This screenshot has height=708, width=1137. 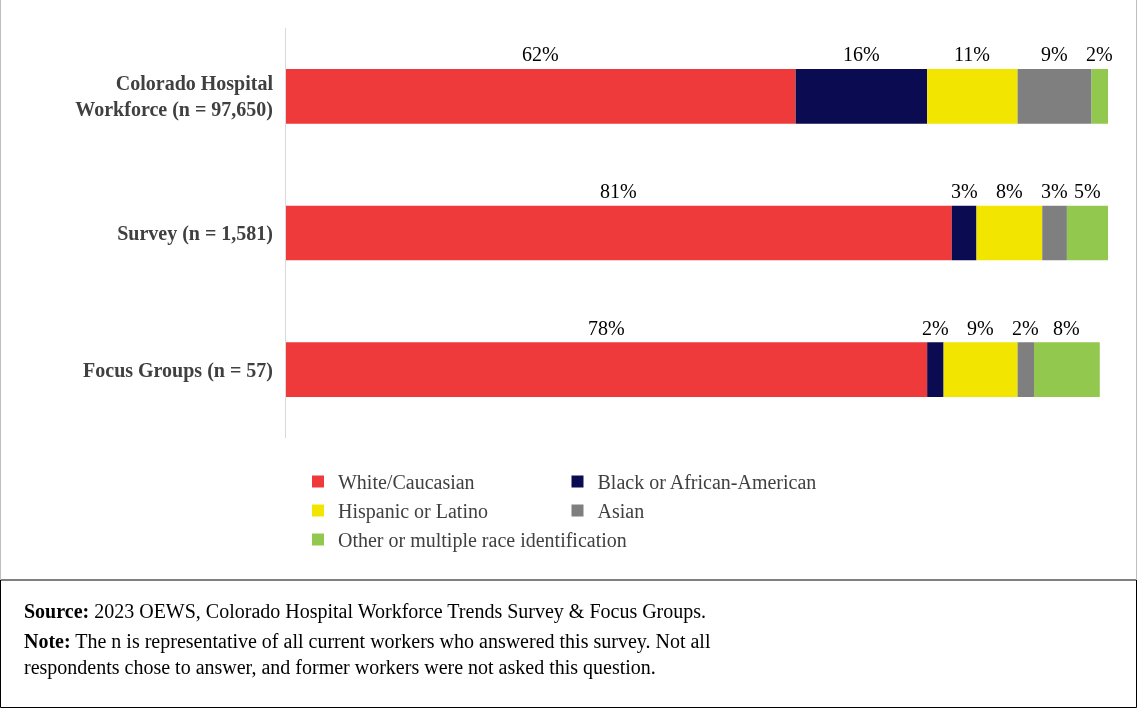 I want to click on data-label: 16%, so click(x=861, y=54).